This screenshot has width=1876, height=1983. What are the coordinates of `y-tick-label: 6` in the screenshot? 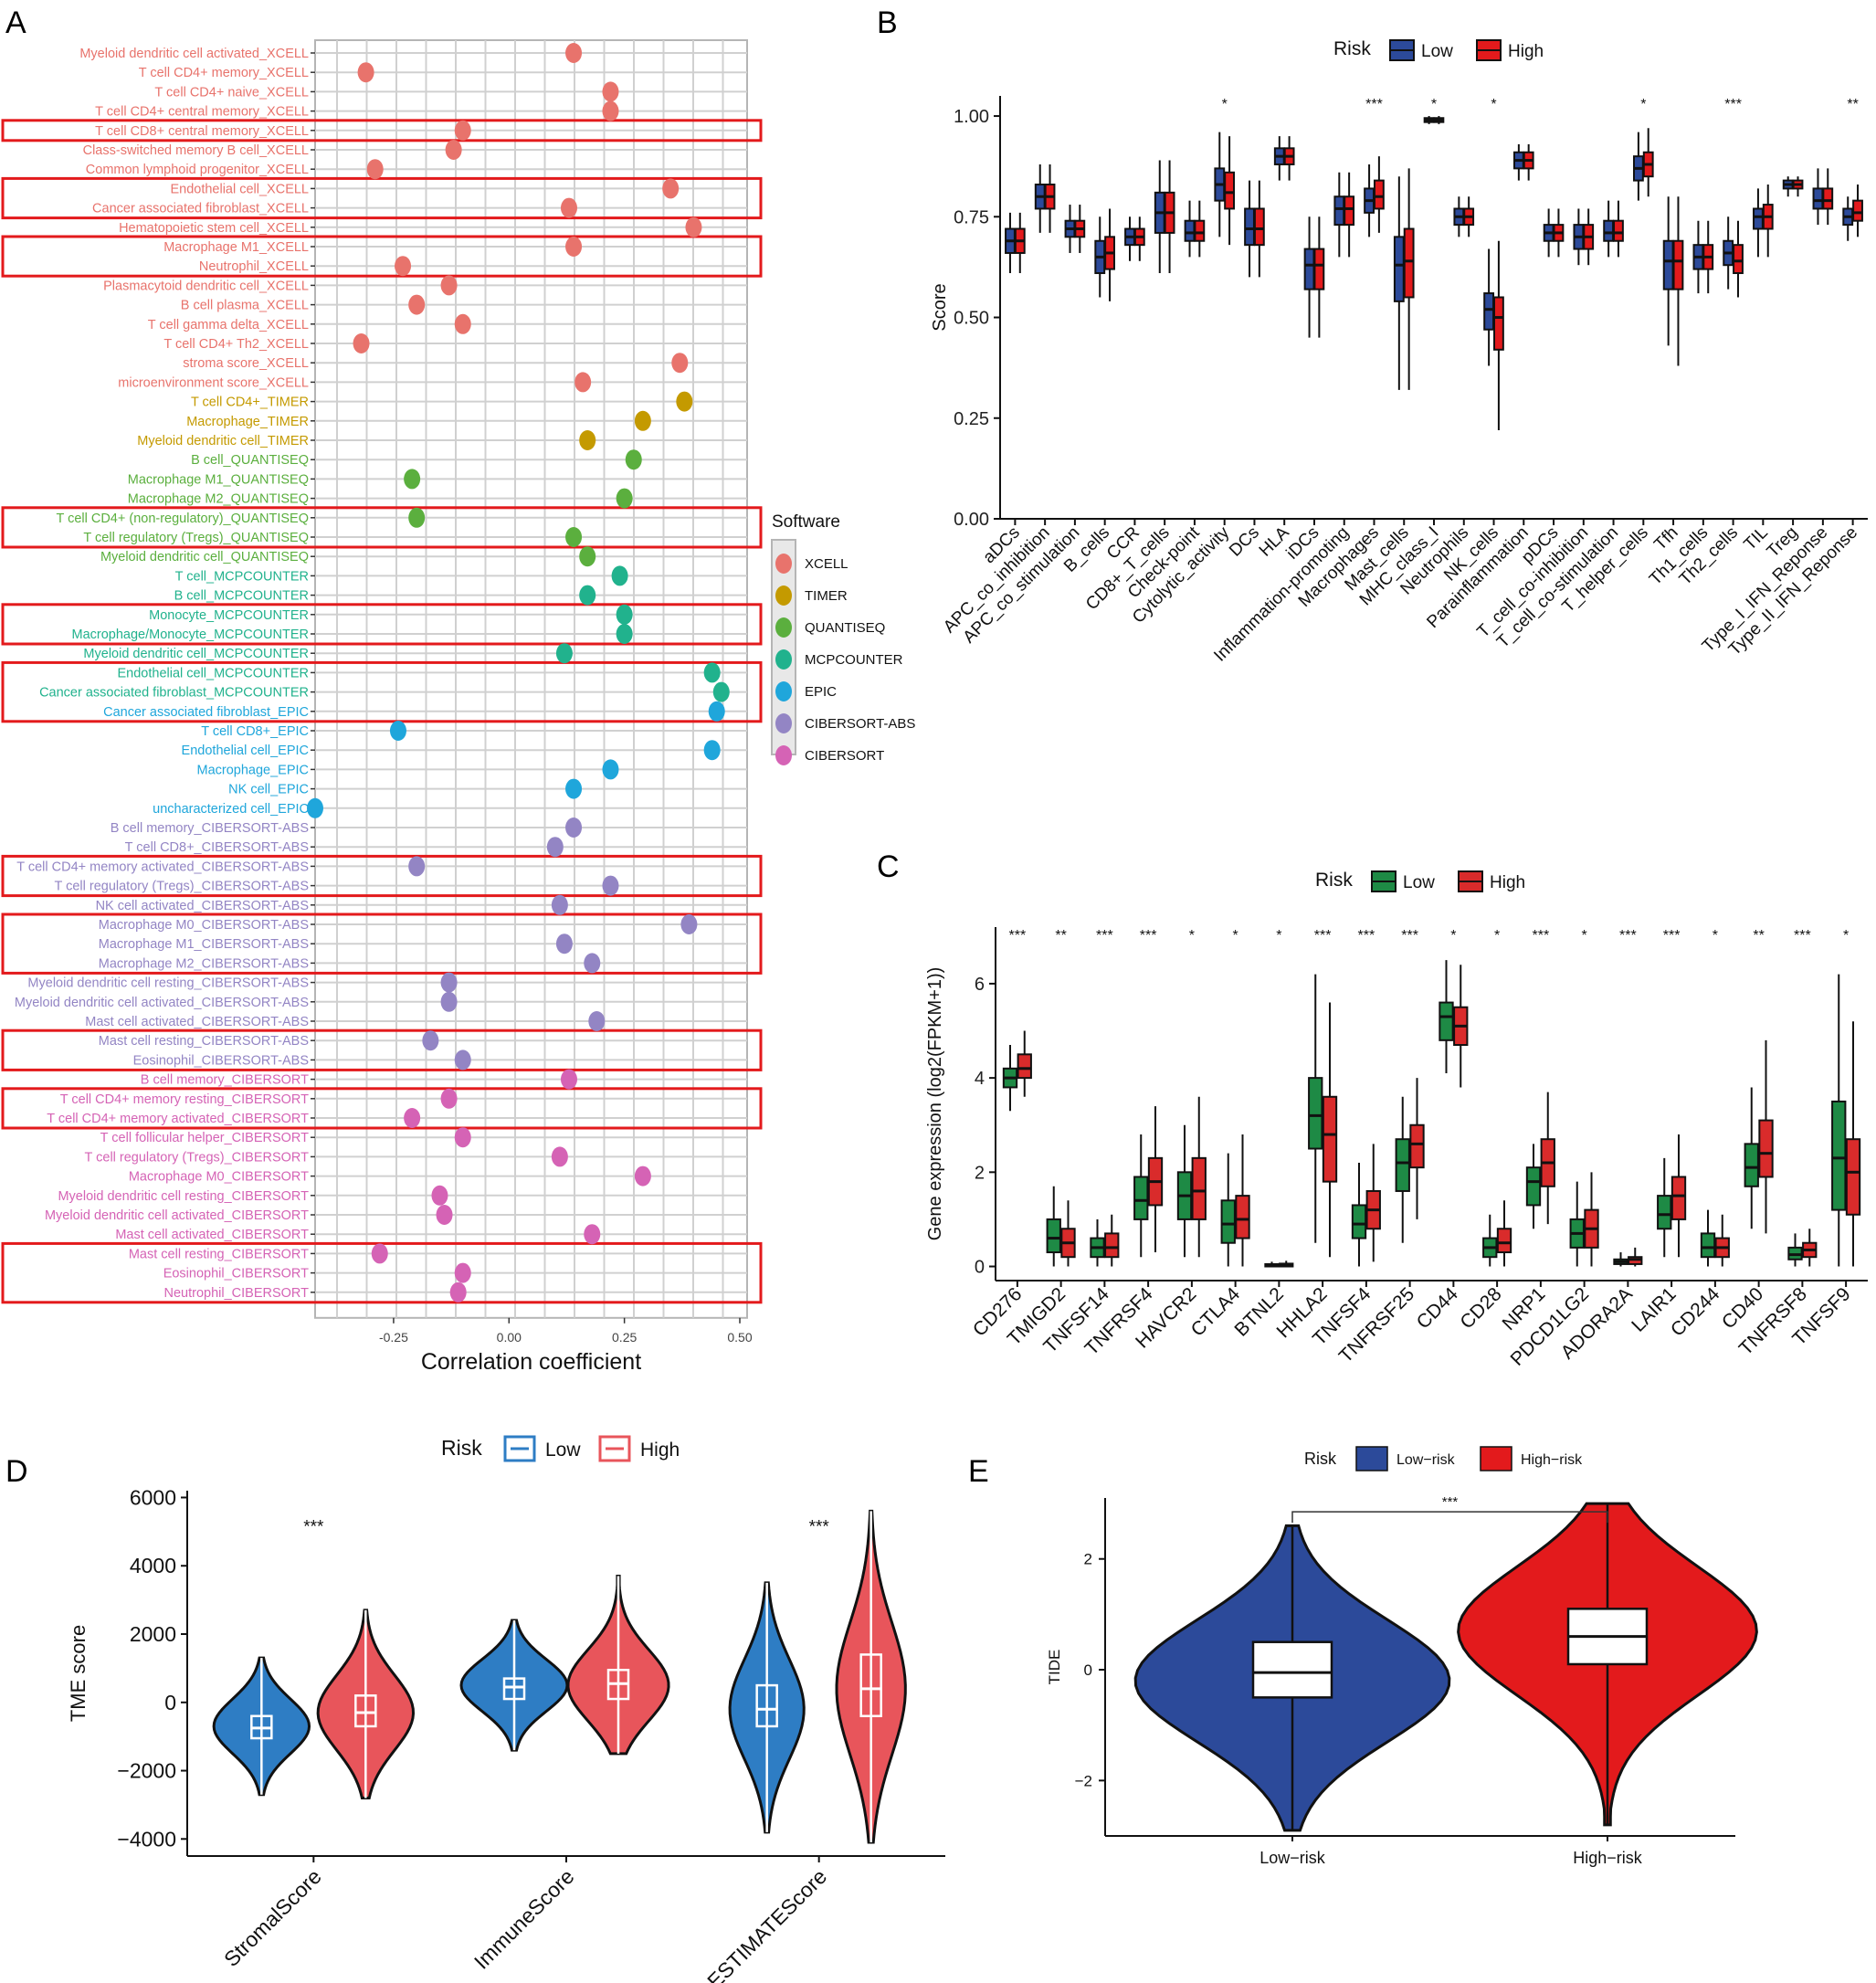 It's located at (980, 985).